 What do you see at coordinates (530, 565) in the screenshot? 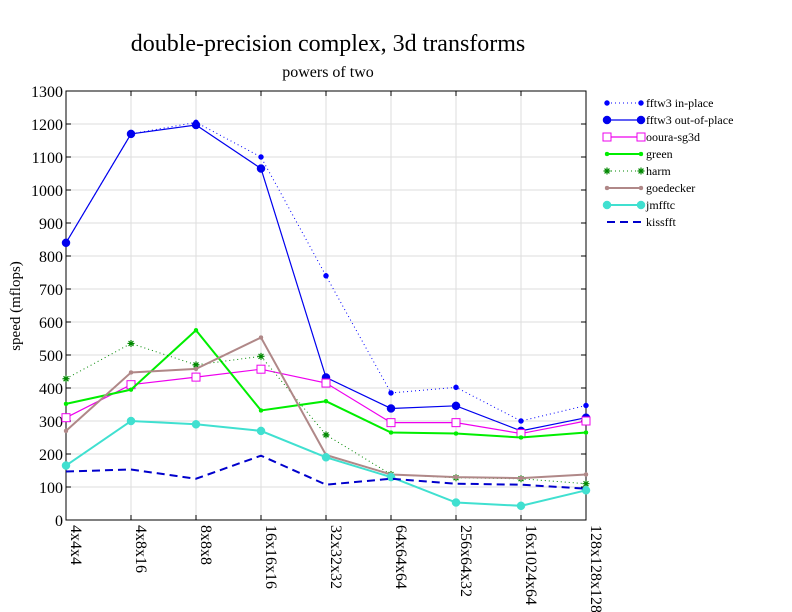
I see `x-tick-label: 16x1024x64` at bounding box center [530, 565].